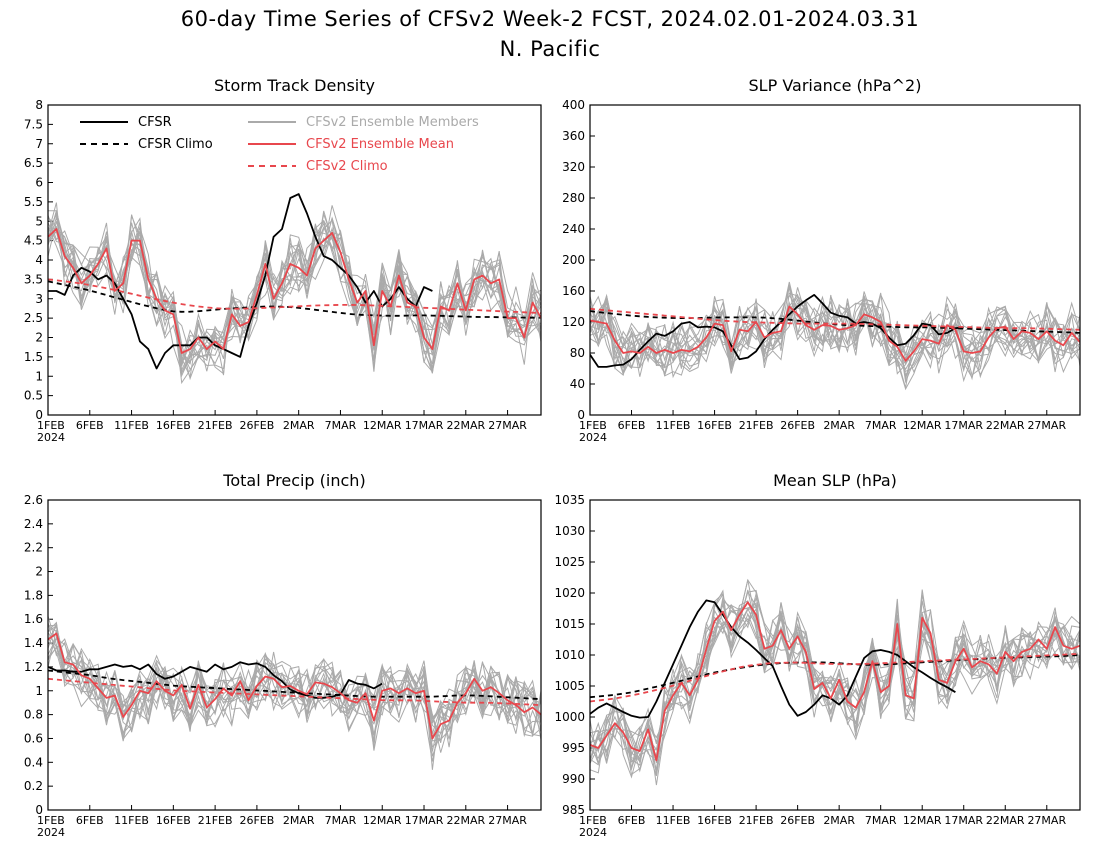 The height and width of the screenshot is (850, 1100). What do you see at coordinates (569, 500) in the screenshot?
I see `y-tick-label: 1035` at bounding box center [569, 500].